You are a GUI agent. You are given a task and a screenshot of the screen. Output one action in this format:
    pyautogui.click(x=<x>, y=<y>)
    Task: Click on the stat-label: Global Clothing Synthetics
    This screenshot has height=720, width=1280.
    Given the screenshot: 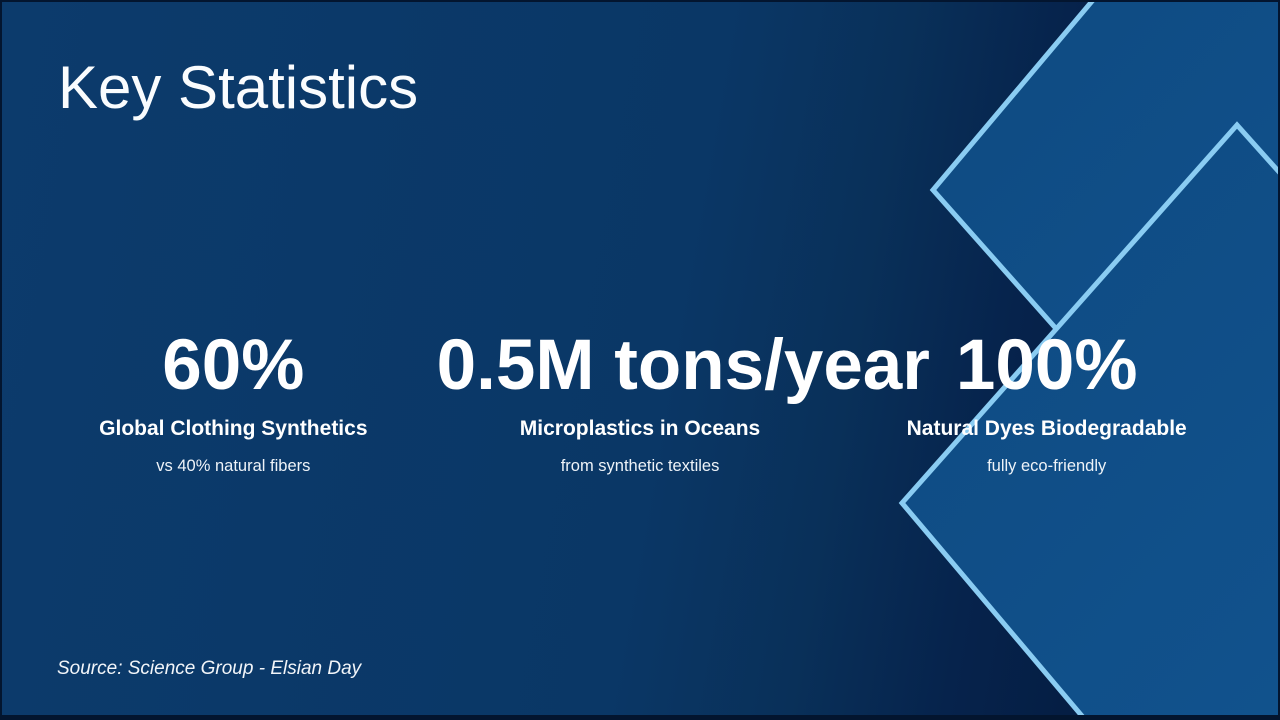 What is the action you would take?
    pyautogui.click(x=233, y=428)
    